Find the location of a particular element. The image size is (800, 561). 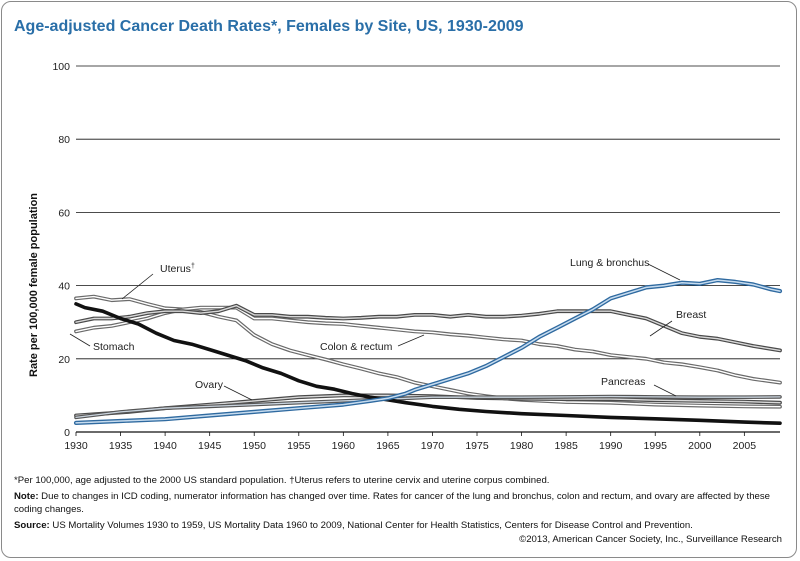

series-label-uterus: Uterus† is located at coordinates (177, 269).